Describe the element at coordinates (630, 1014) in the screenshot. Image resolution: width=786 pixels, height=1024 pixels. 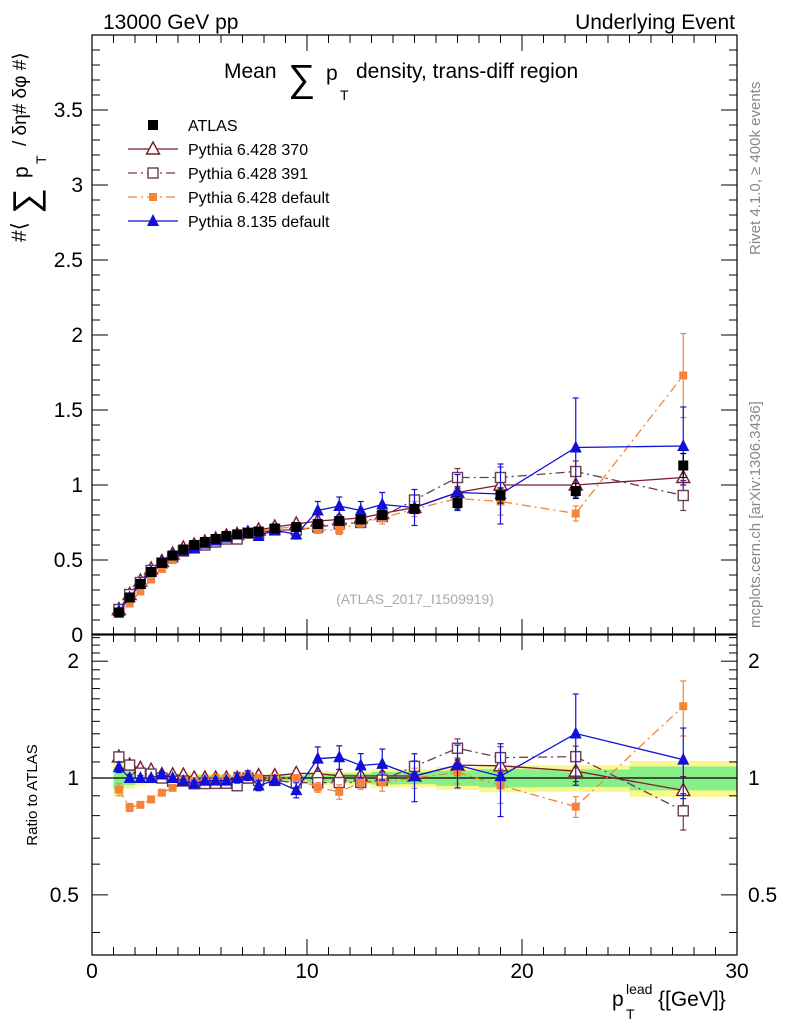
I see `xlabel-sub: T` at that location.